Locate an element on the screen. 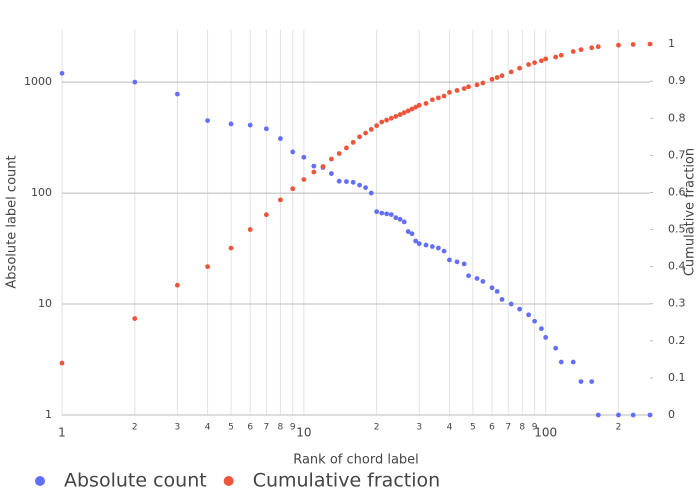 This screenshot has height=500, width=700. y-tick-label: 1000 is located at coordinates (38, 81).